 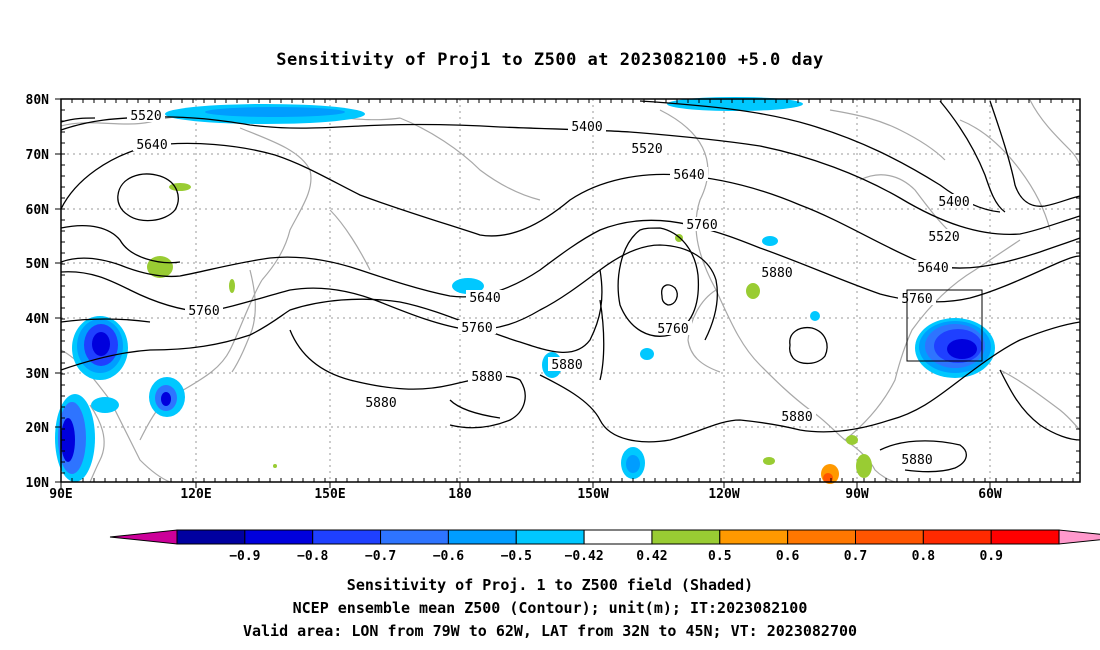 What do you see at coordinates (38, 374) in the screenshot?
I see `lat-label-30N: 30N` at bounding box center [38, 374].